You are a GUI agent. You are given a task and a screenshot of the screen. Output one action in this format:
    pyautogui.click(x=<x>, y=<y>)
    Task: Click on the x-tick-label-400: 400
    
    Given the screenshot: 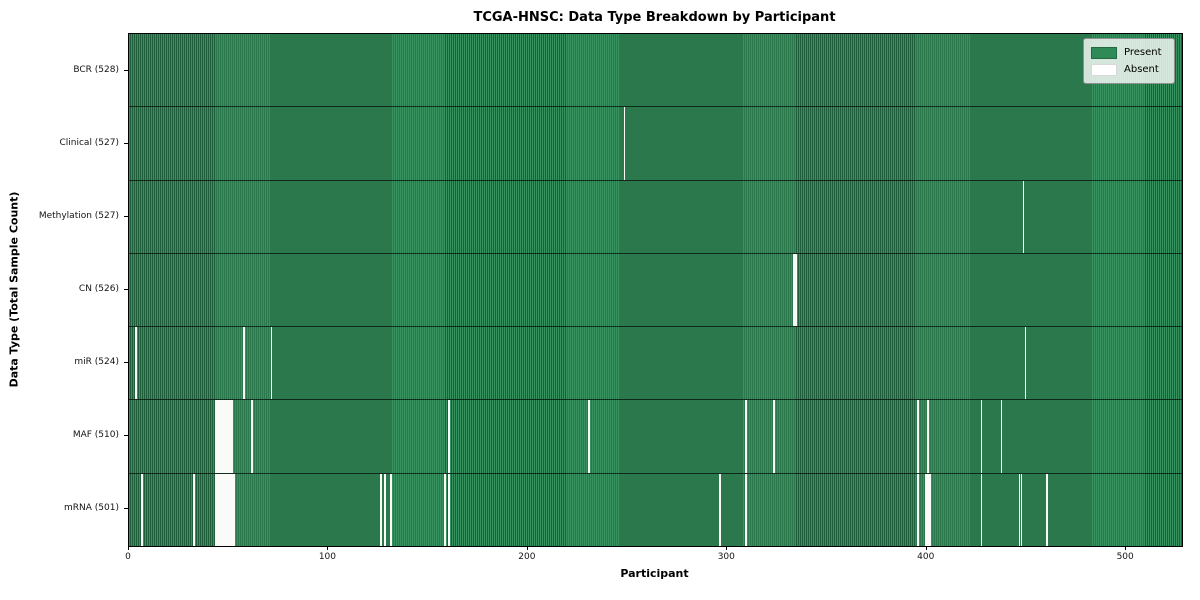 What is the action you would take?
    pyautogui.click(x=926, y=557)
    